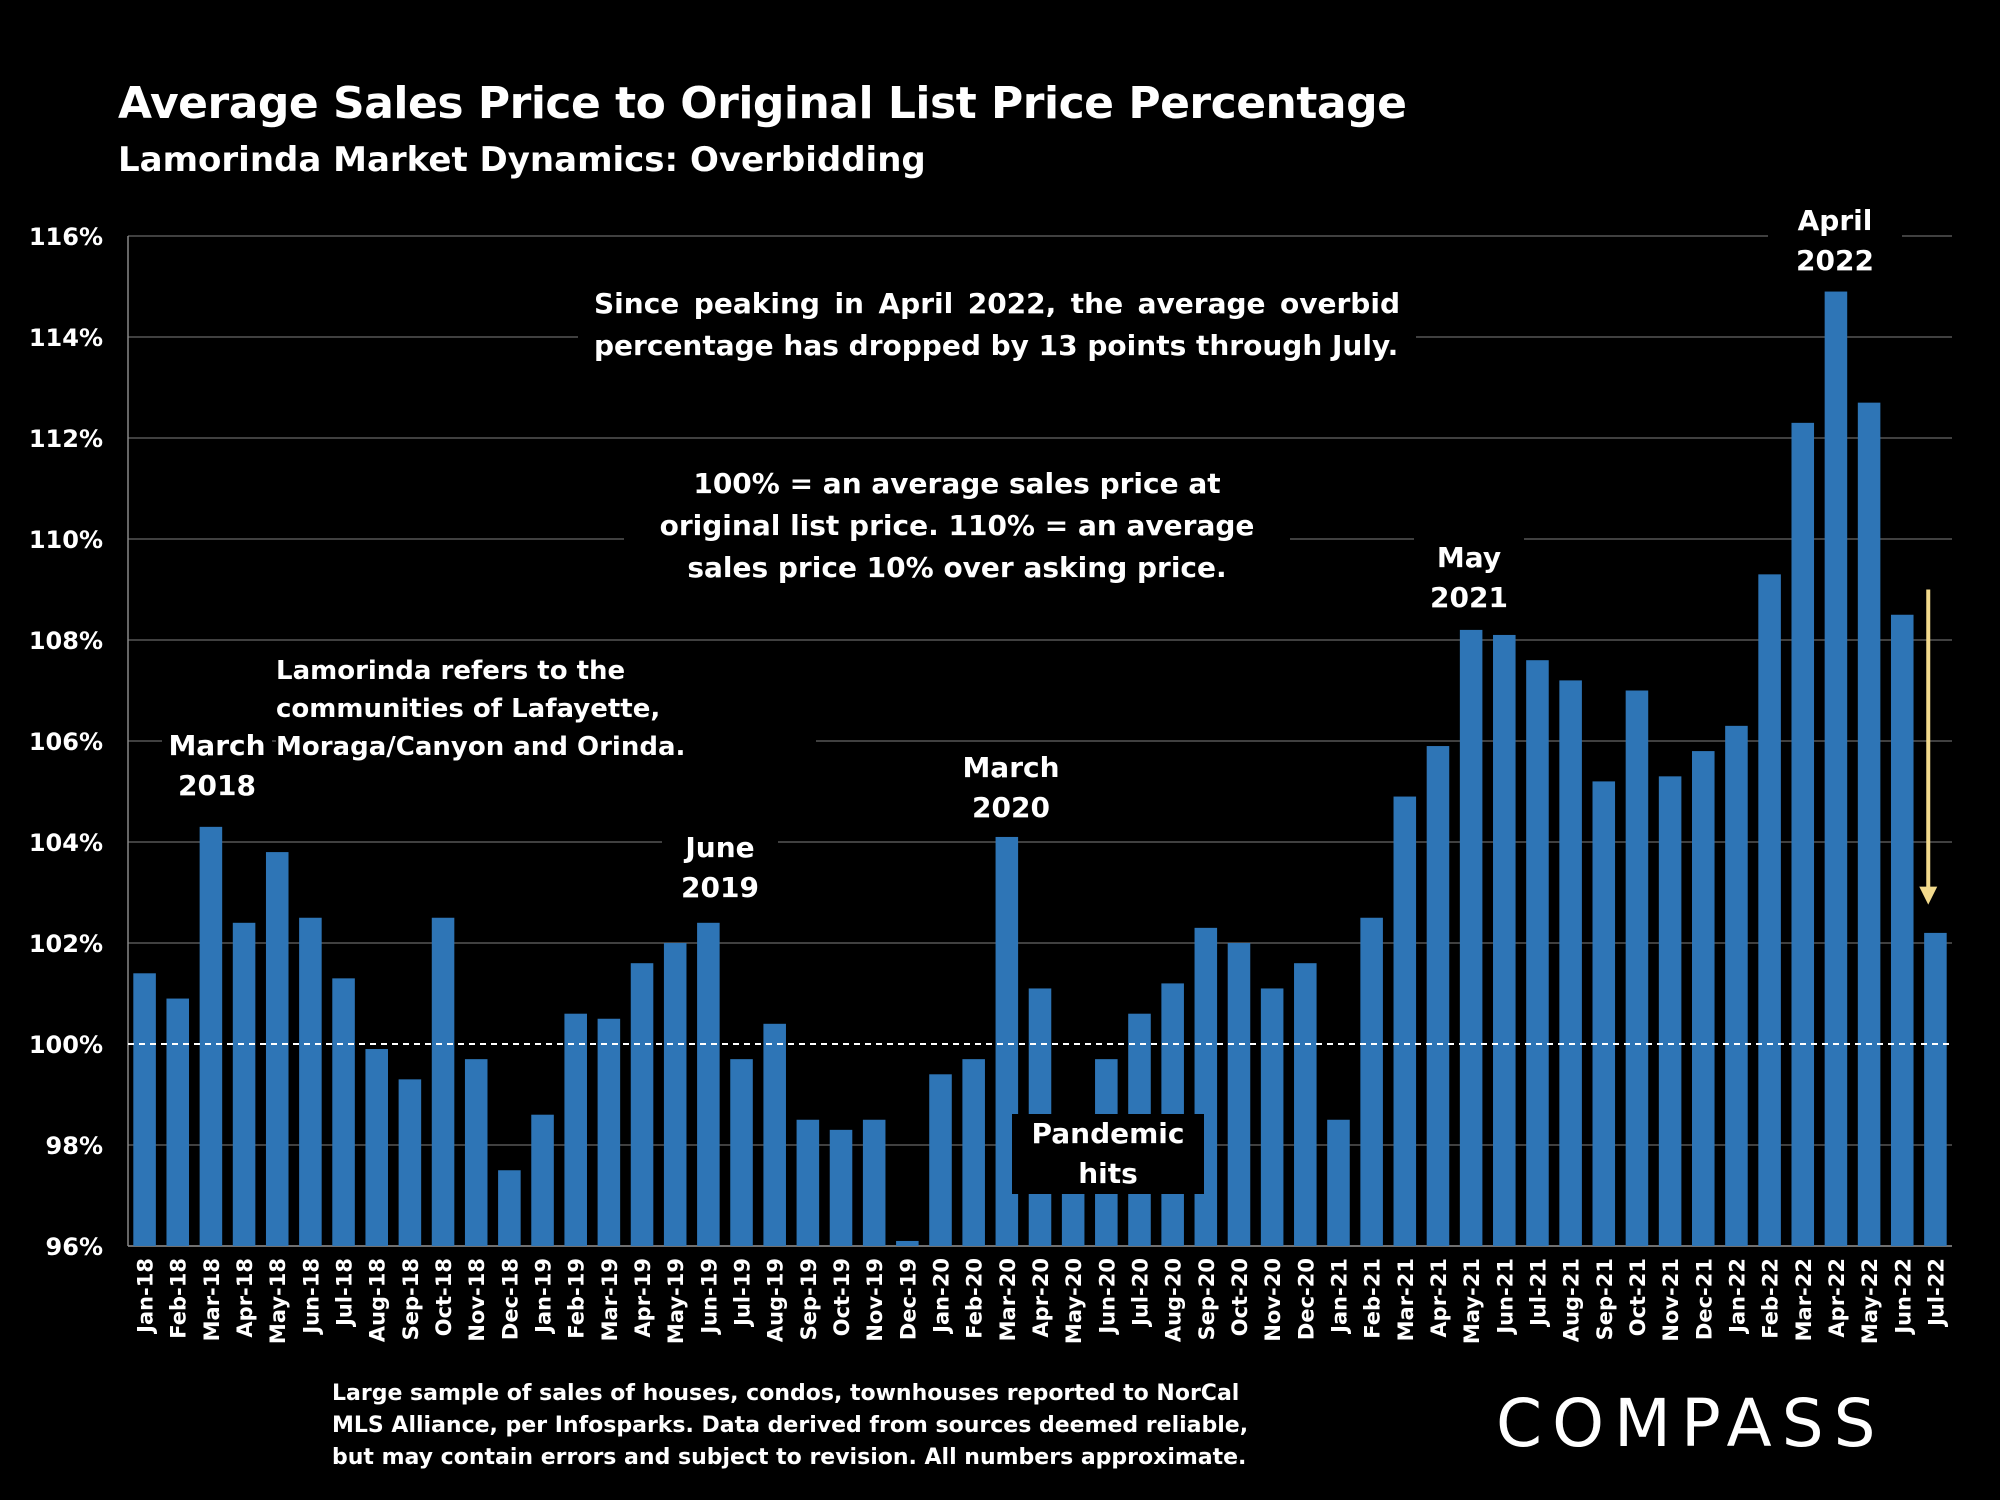  Describe the element at coordinates (1928, 747) in the screenshot. I see `decline-arrow-group` at that location.